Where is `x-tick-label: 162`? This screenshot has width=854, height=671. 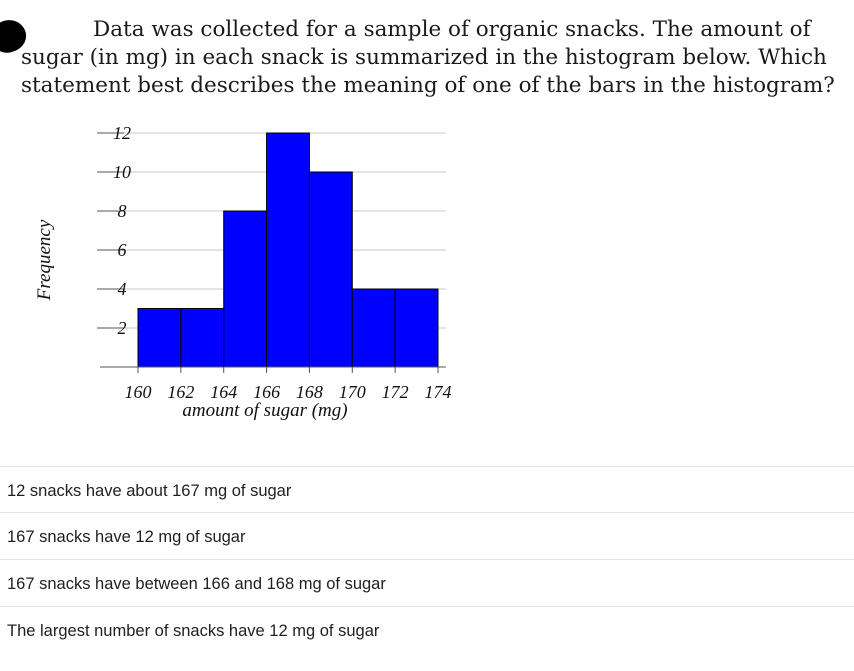 x-tick-label: 162 is located at coordinates (180, 392).